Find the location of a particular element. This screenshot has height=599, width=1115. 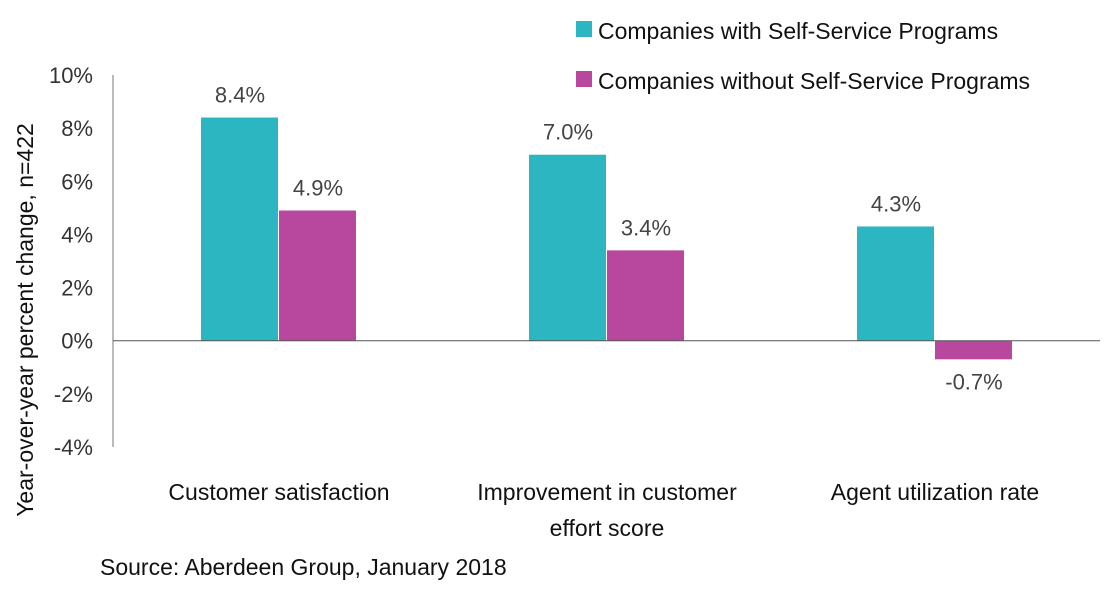

y-tick-label: 6% is located at coordinates (77, 181).